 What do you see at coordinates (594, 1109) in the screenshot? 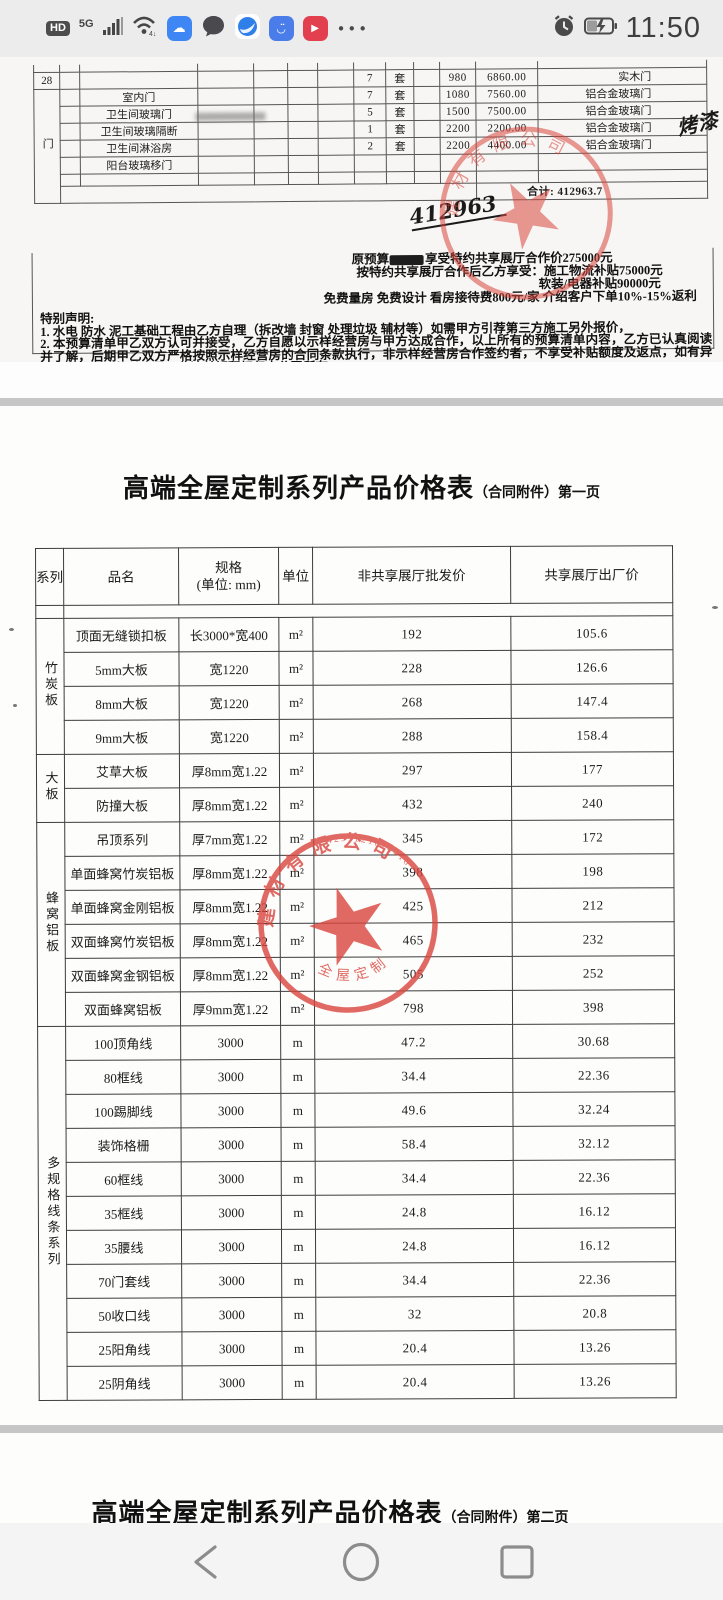
I see `factory-price: 32.24` at bounding box center [594, 1109].